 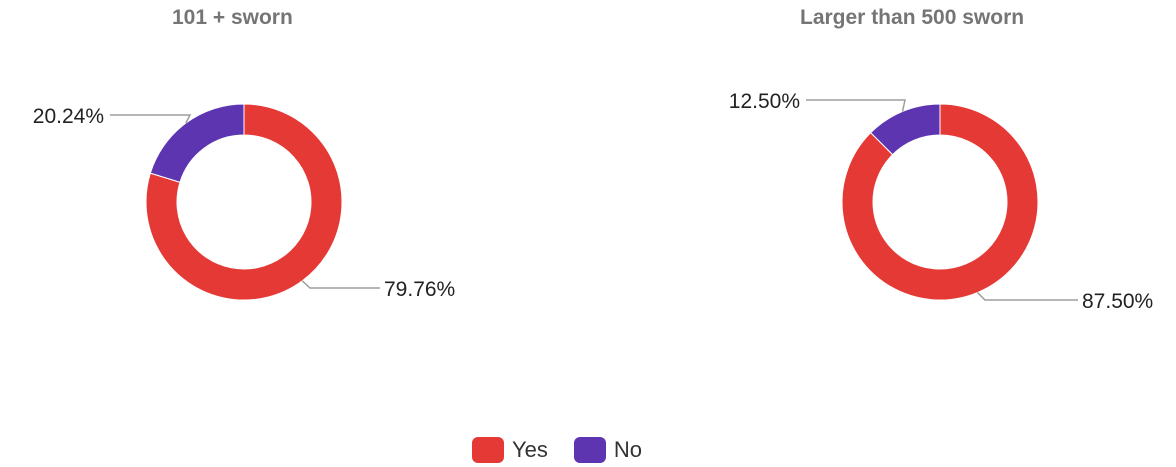 I want to click on chart-title-101-sworn: 101 + sworn, so click(x=232, y=17).